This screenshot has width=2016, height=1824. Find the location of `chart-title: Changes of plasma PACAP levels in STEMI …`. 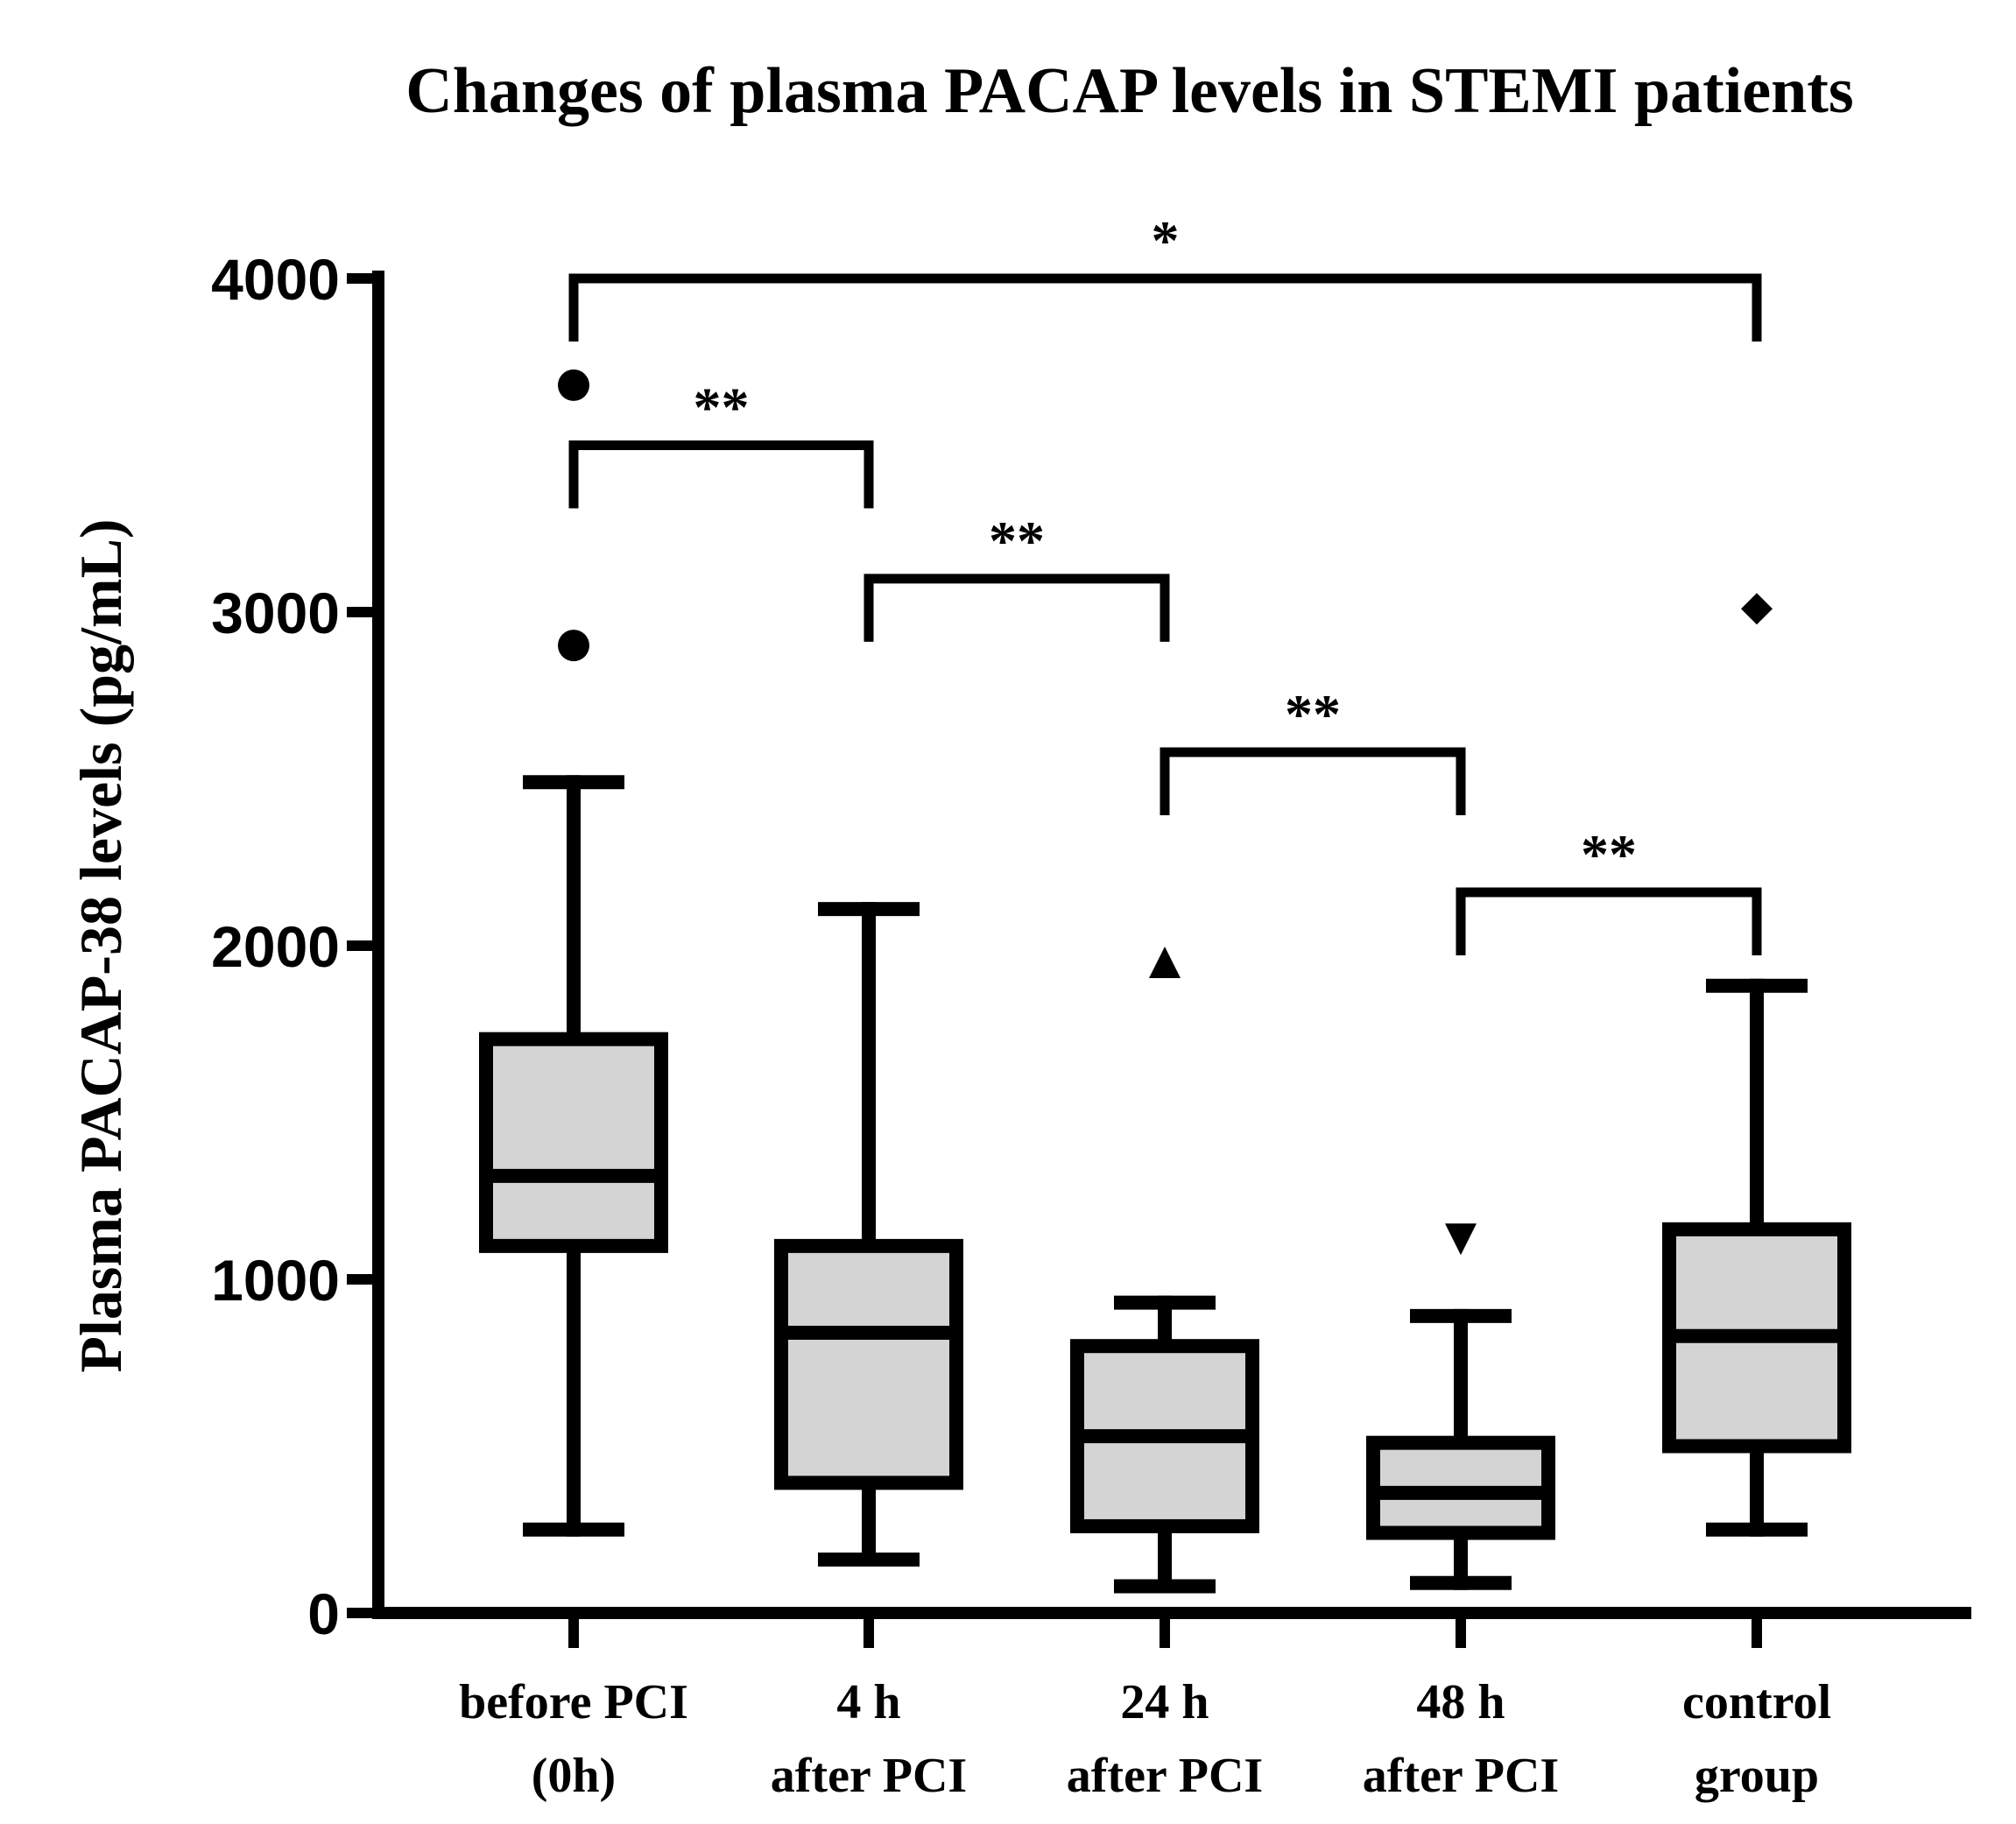

chart-title: Changes of plasma PACAP levels in STEMI … is located at coordinates (1129, 91).